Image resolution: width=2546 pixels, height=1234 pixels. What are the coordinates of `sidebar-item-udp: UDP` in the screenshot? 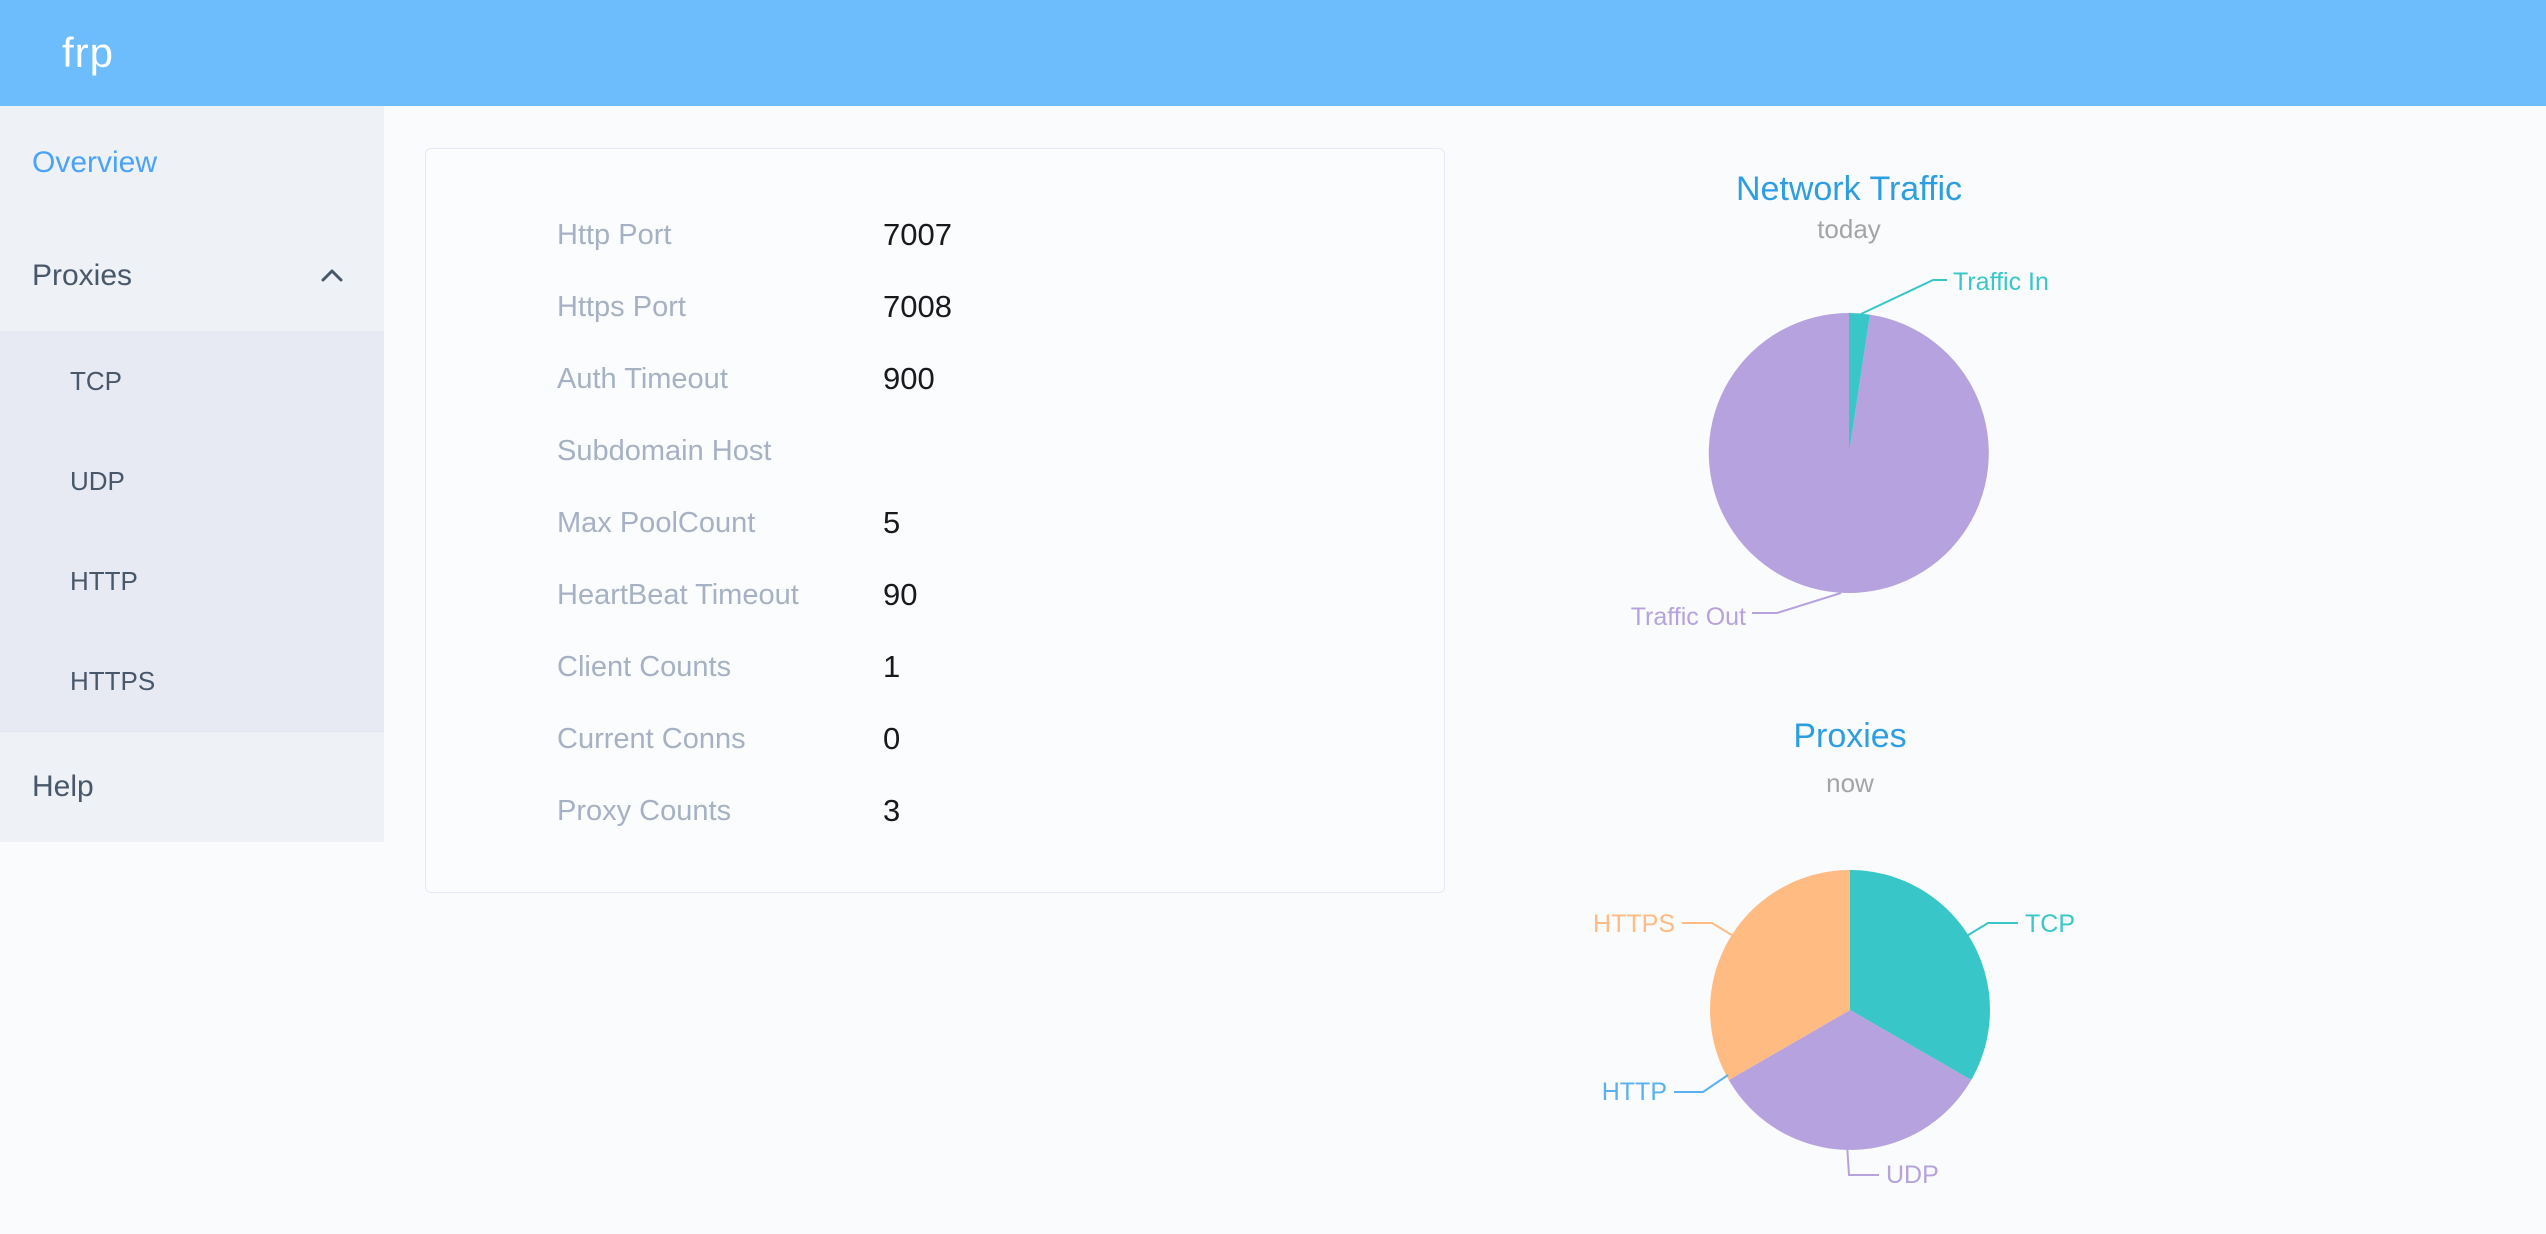 It's located at (97, 480).